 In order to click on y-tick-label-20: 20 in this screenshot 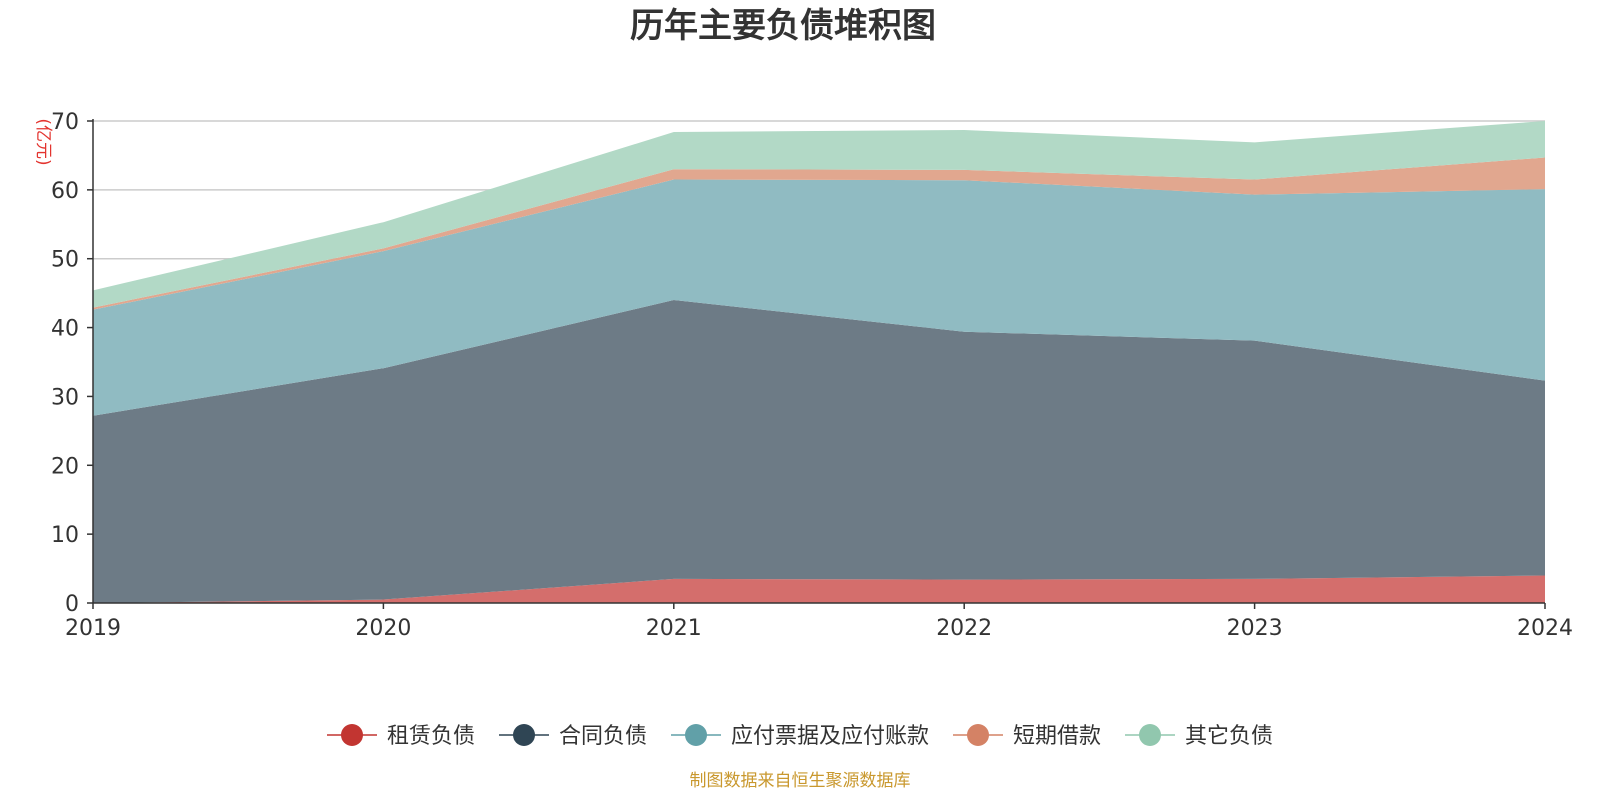, I will do `click(65, 466)`.